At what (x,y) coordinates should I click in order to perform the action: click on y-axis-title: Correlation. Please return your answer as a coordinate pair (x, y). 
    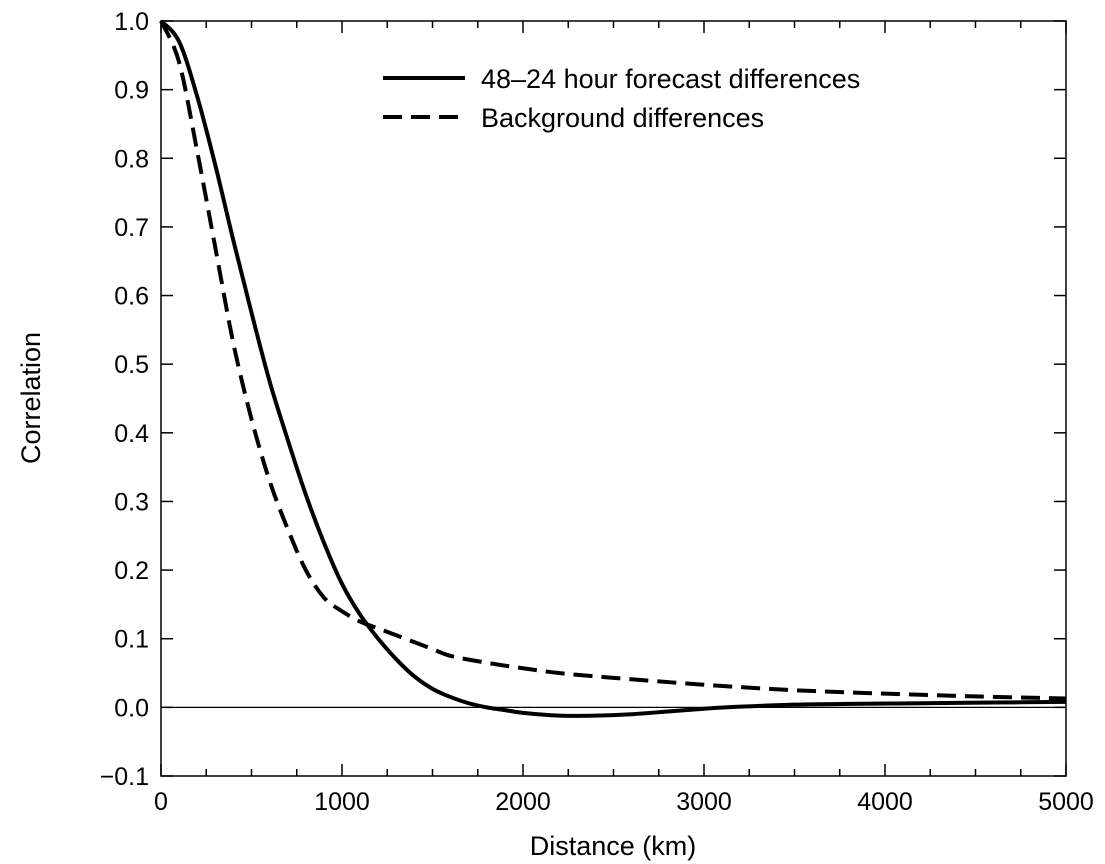
    Looking at the image, I should click on (31, 398).